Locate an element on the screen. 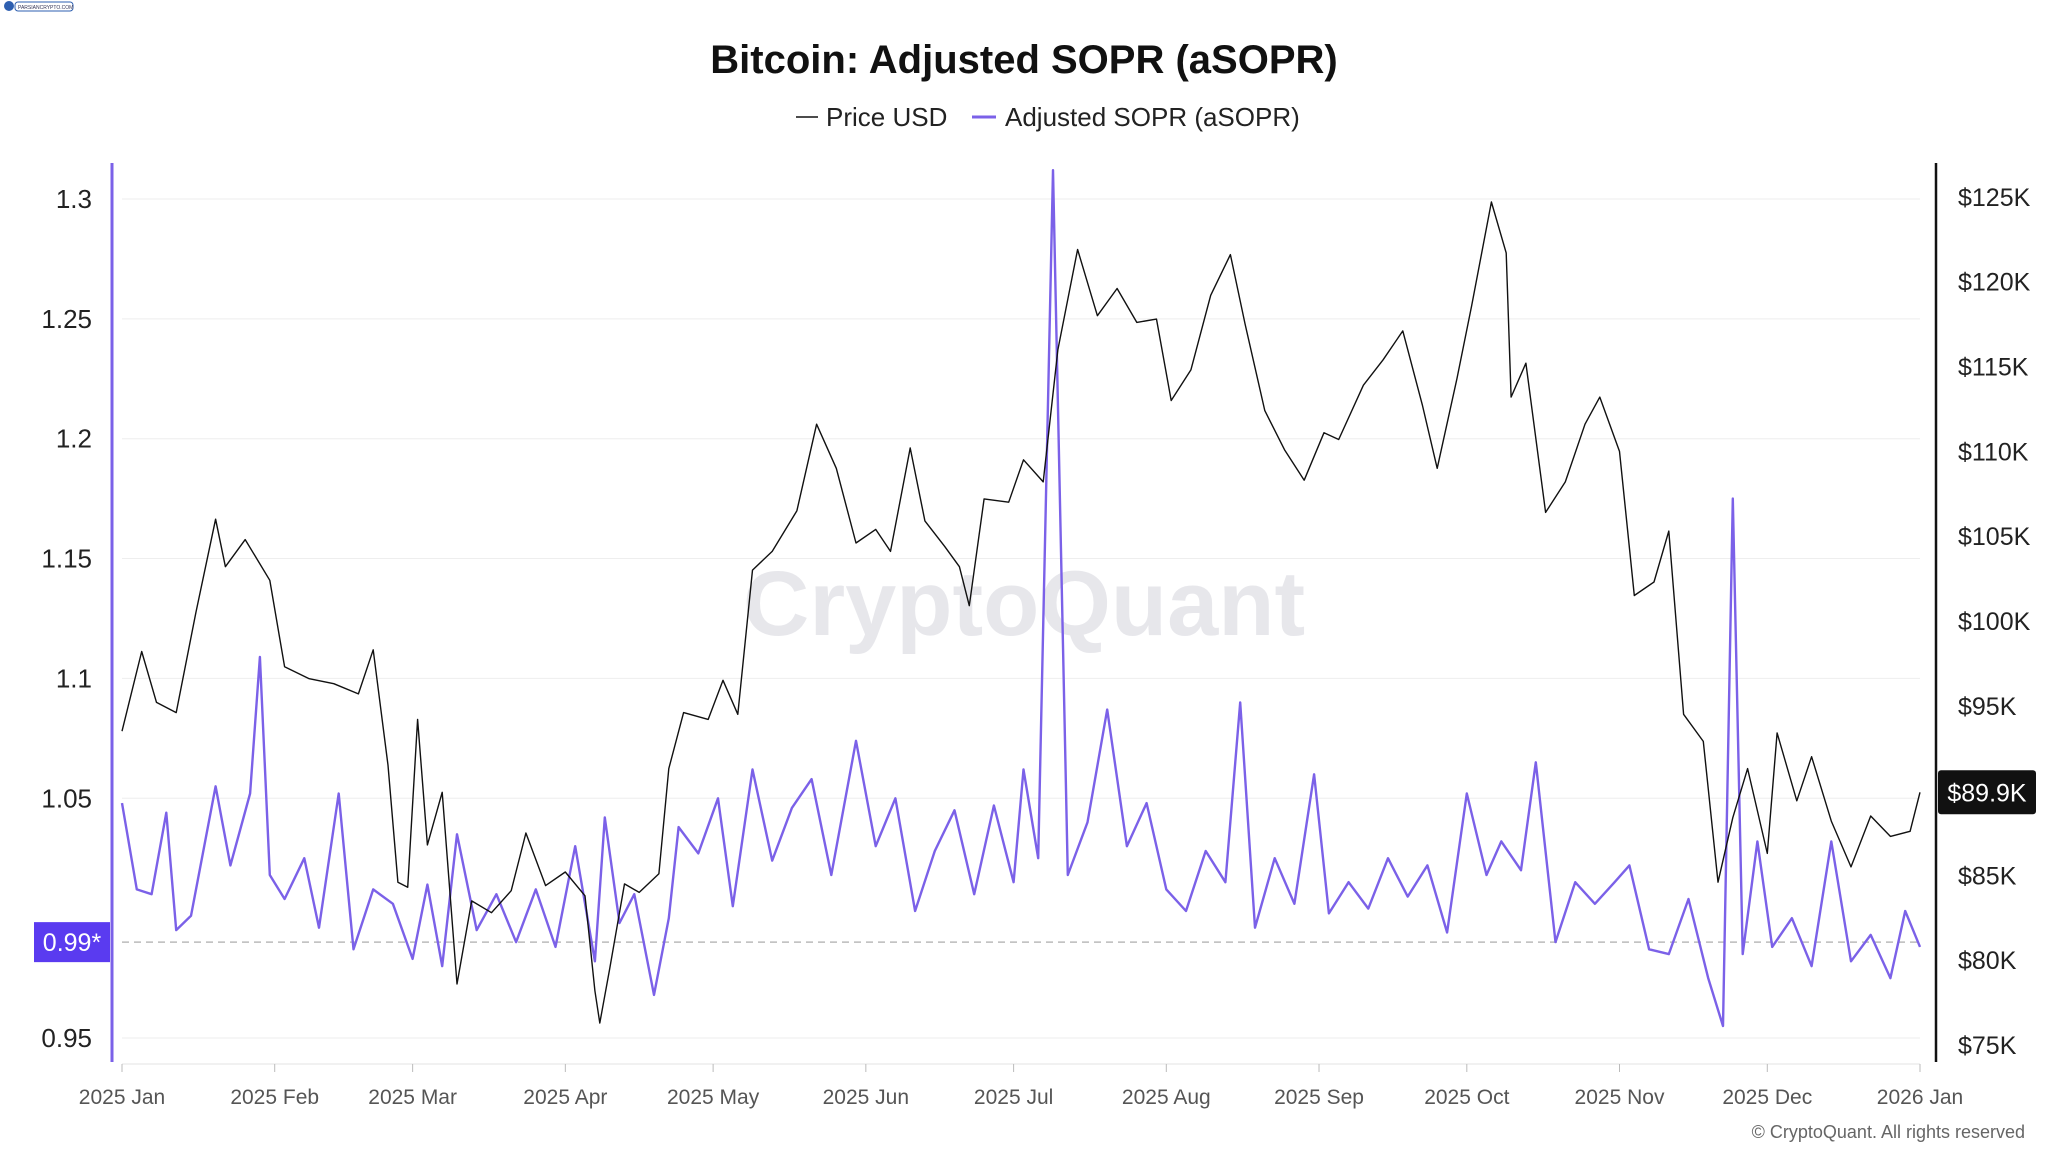 The width and height of the screenshot is (2048, 1152). x-tick-10: 2025 Nov is located at coordinates (1620, 1097).